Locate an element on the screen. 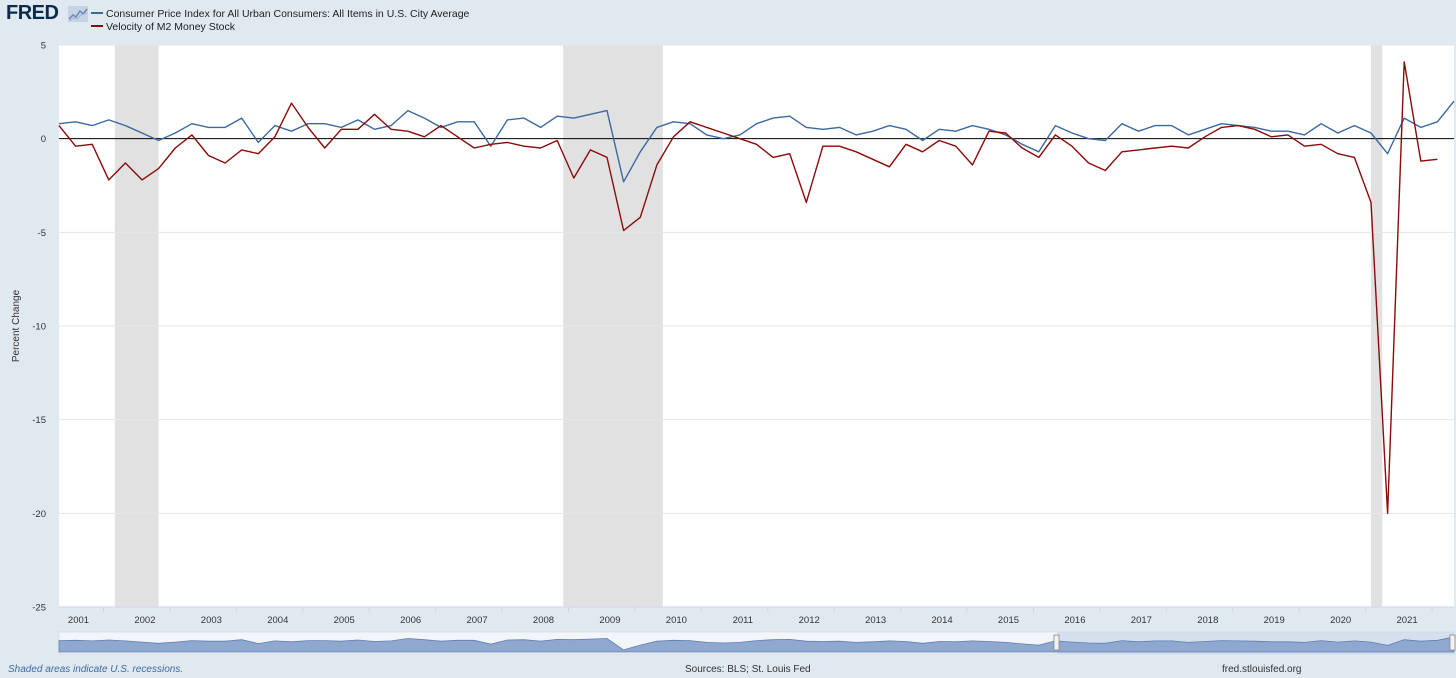 The width and height of the screenshot is (1456, 678). legend-swatch-velocity is located at coordinates (97, 26).